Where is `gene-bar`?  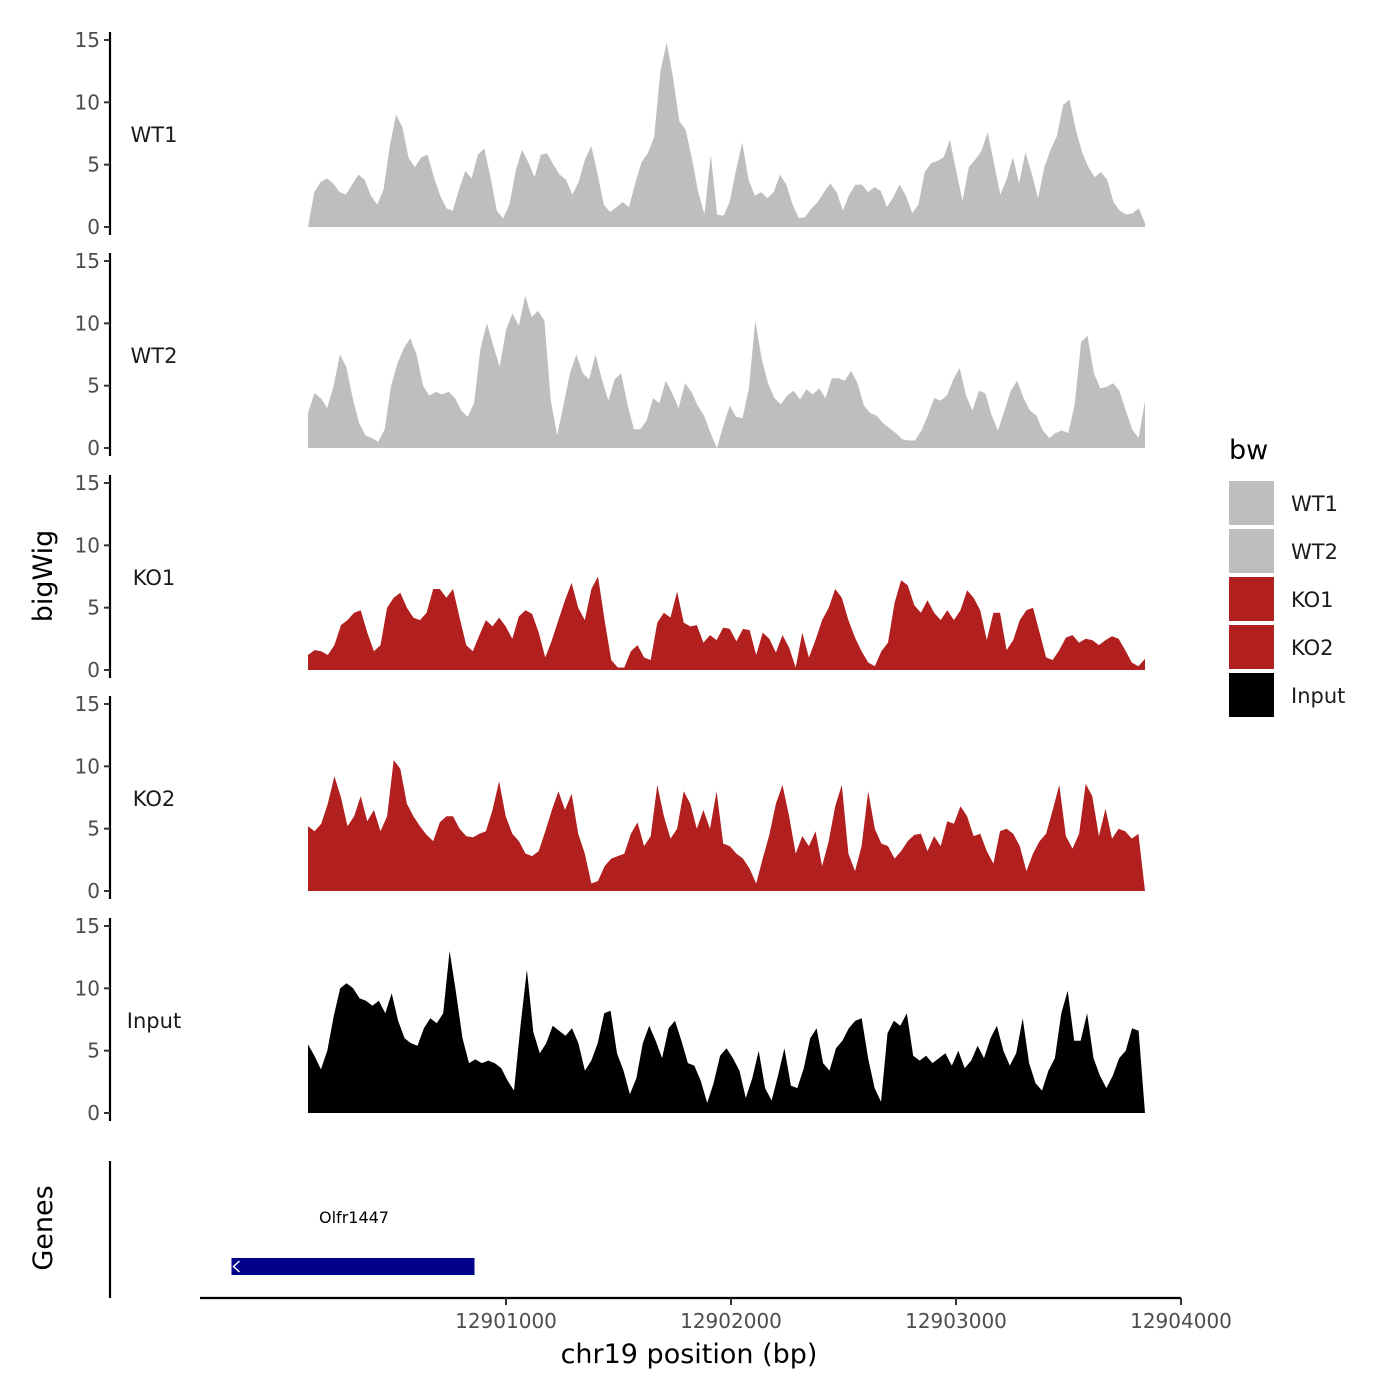
gene-bar is located at coordinates (353, 1266).